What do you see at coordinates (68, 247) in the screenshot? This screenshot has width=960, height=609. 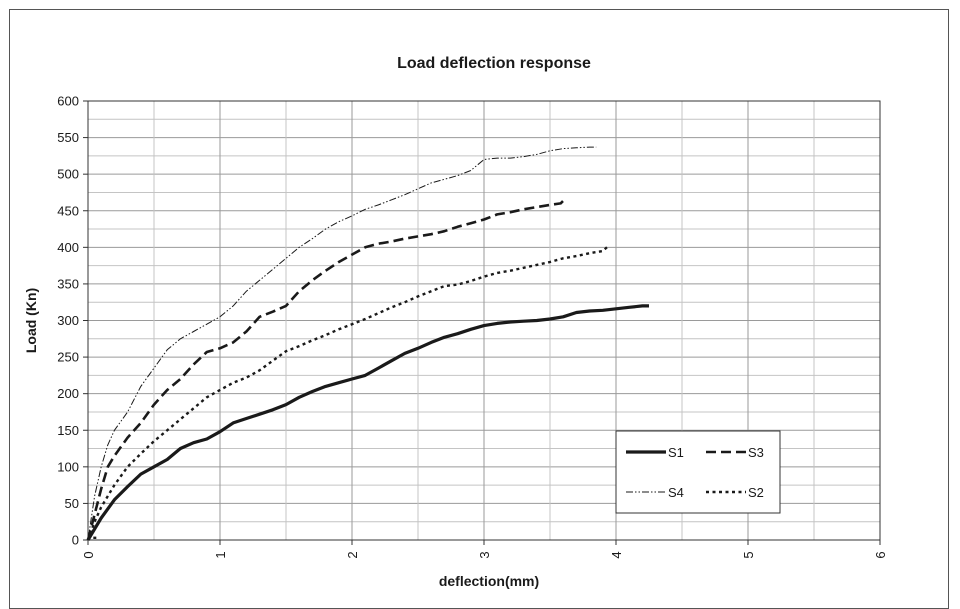 I see `y-tick-label: 400` at bounding box center [68, 247].